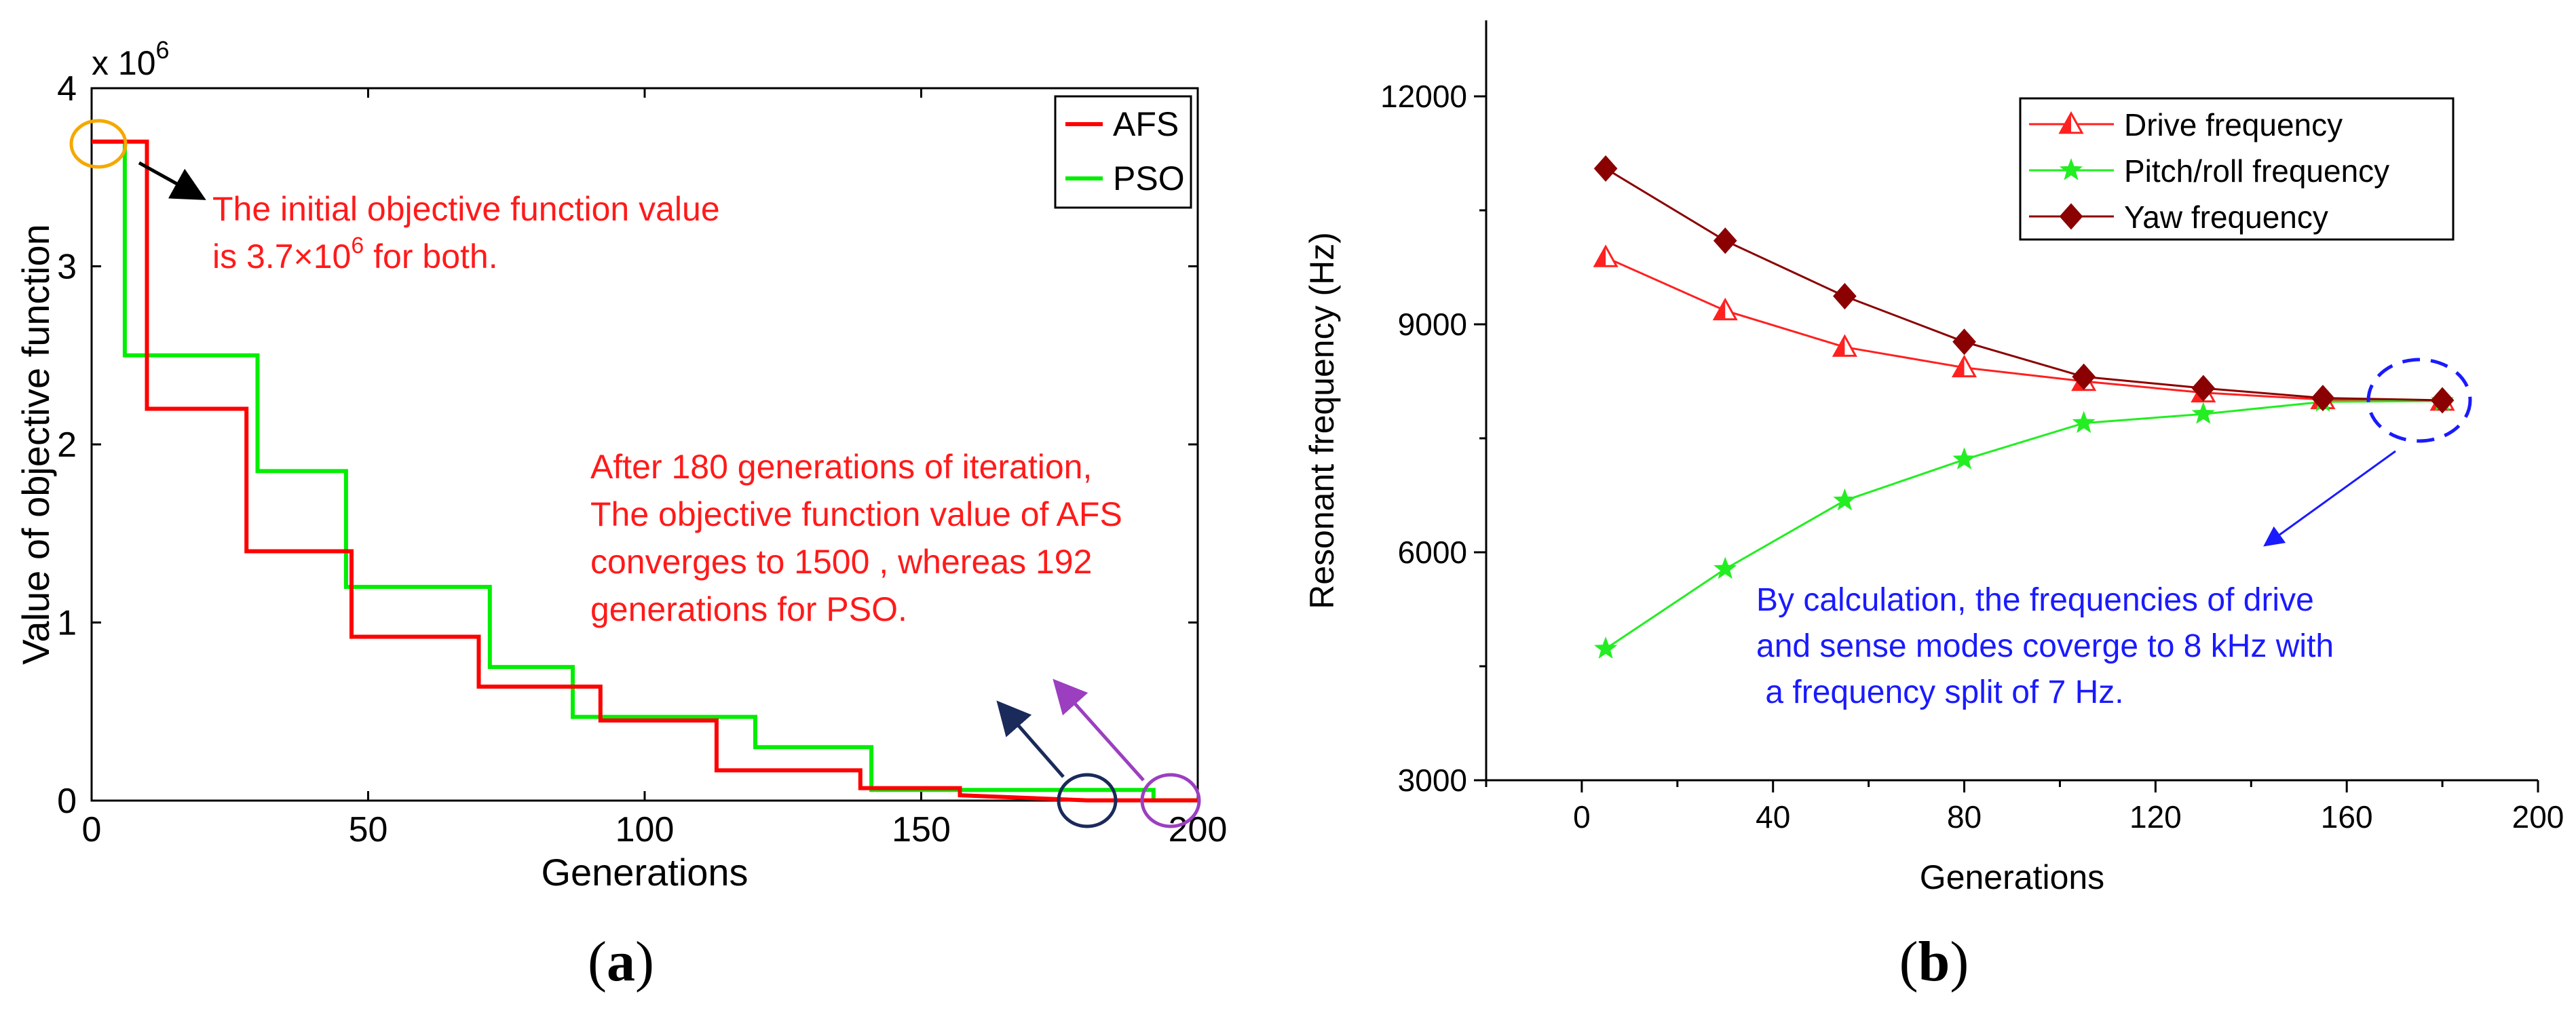  What do you see at coordinates (2012, 877) in the screenshot?
I see `x-axis-label-b: Generations` at bounding box center [2012, 877].